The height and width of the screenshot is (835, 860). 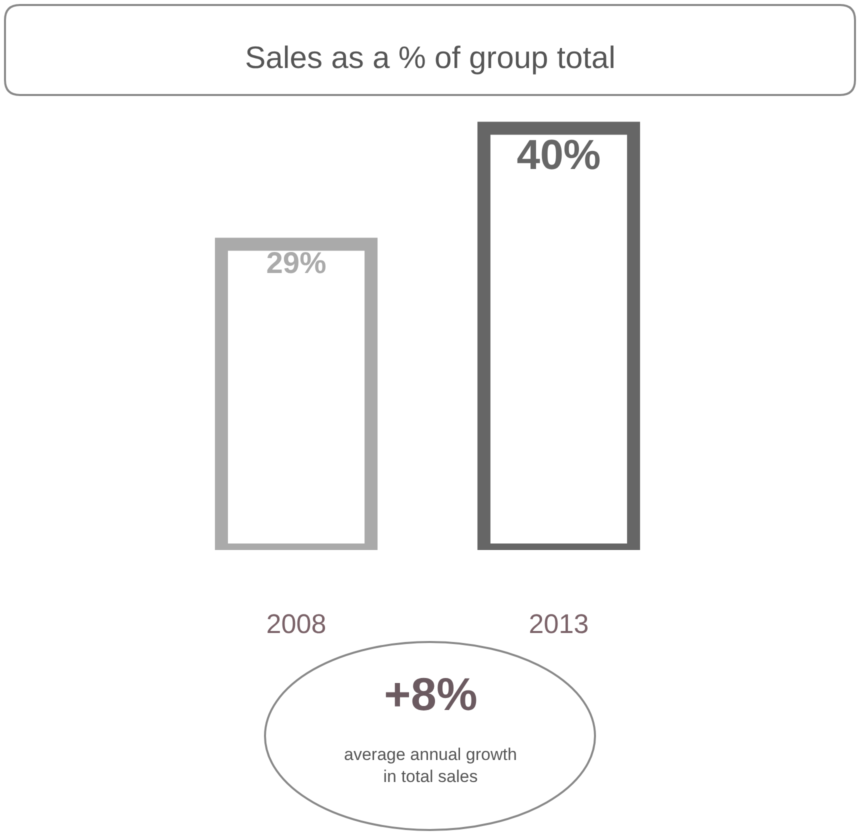 What do you see at coordinates (296, 624) in the screenshot?
I see `x-tick-label: 2008` at bounding box center [296, 624].